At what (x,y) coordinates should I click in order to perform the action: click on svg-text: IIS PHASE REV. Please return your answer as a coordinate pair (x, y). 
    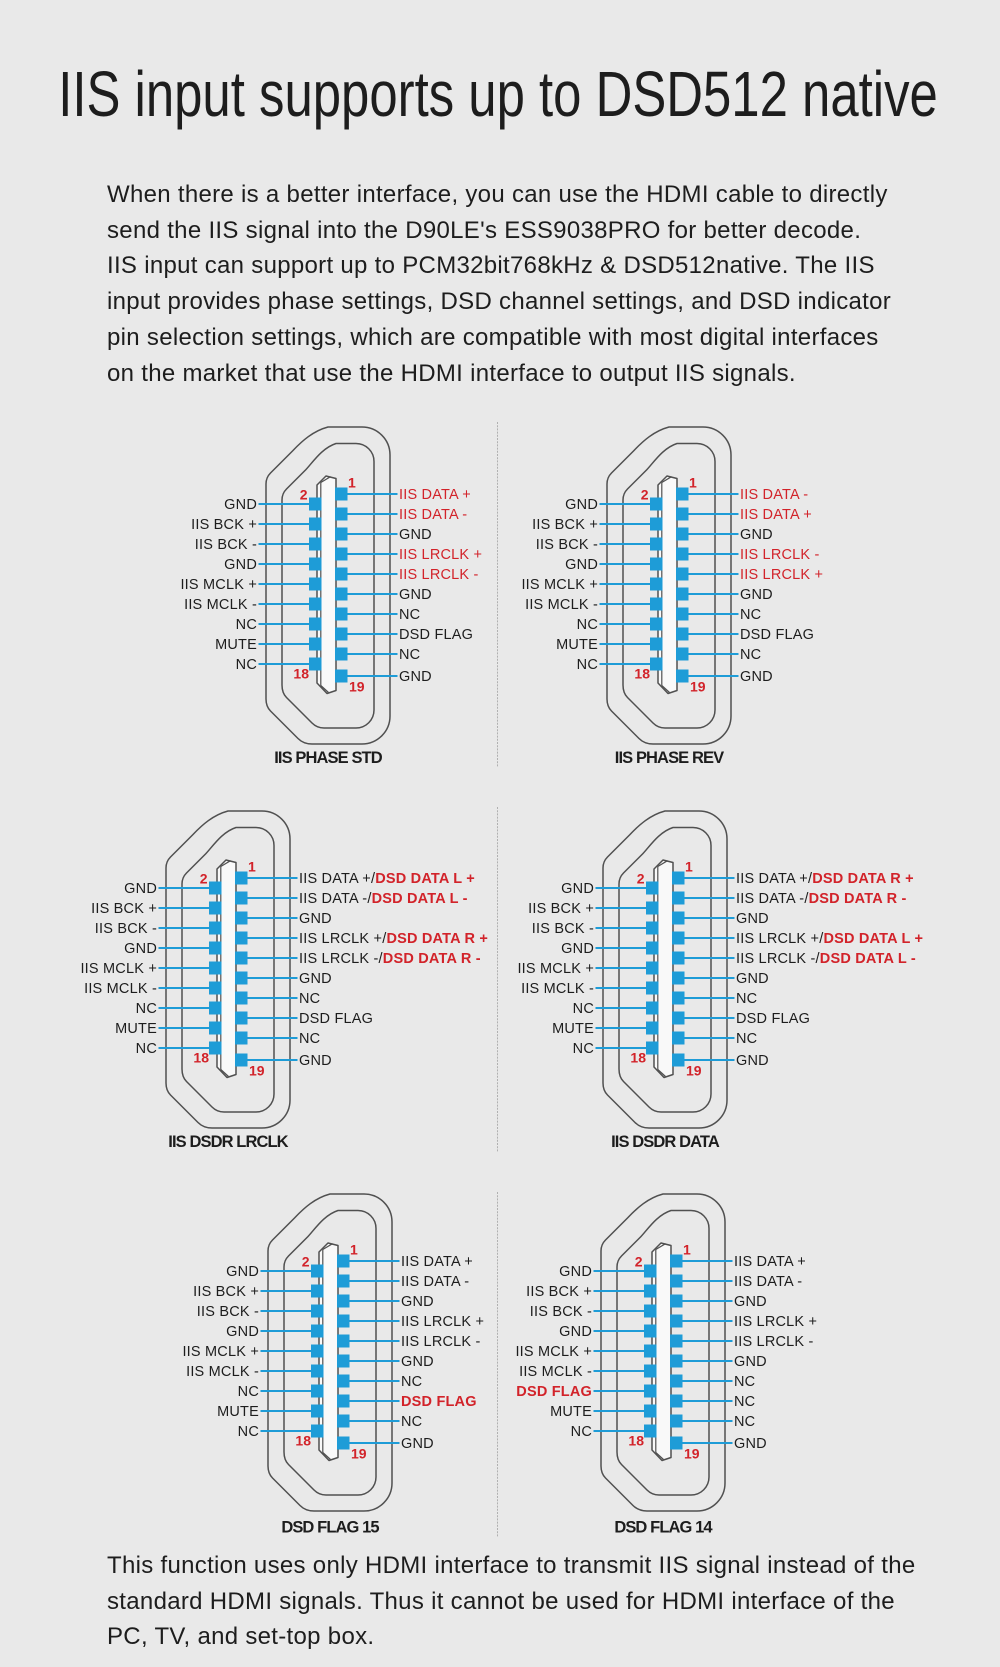
    Looking at the image, I should click on (669, 758).